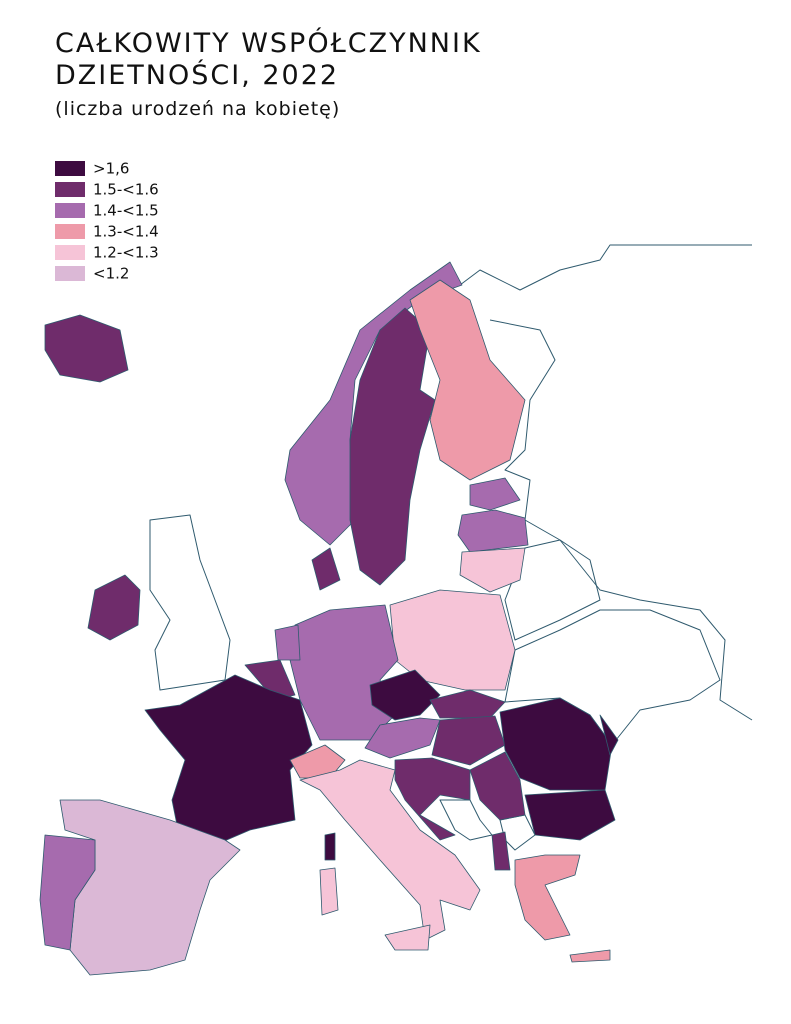 This screenshot has width=791, height=1024. I want to click on subtitle: (liczba urodzeń na kobietę), so click(197, 109).